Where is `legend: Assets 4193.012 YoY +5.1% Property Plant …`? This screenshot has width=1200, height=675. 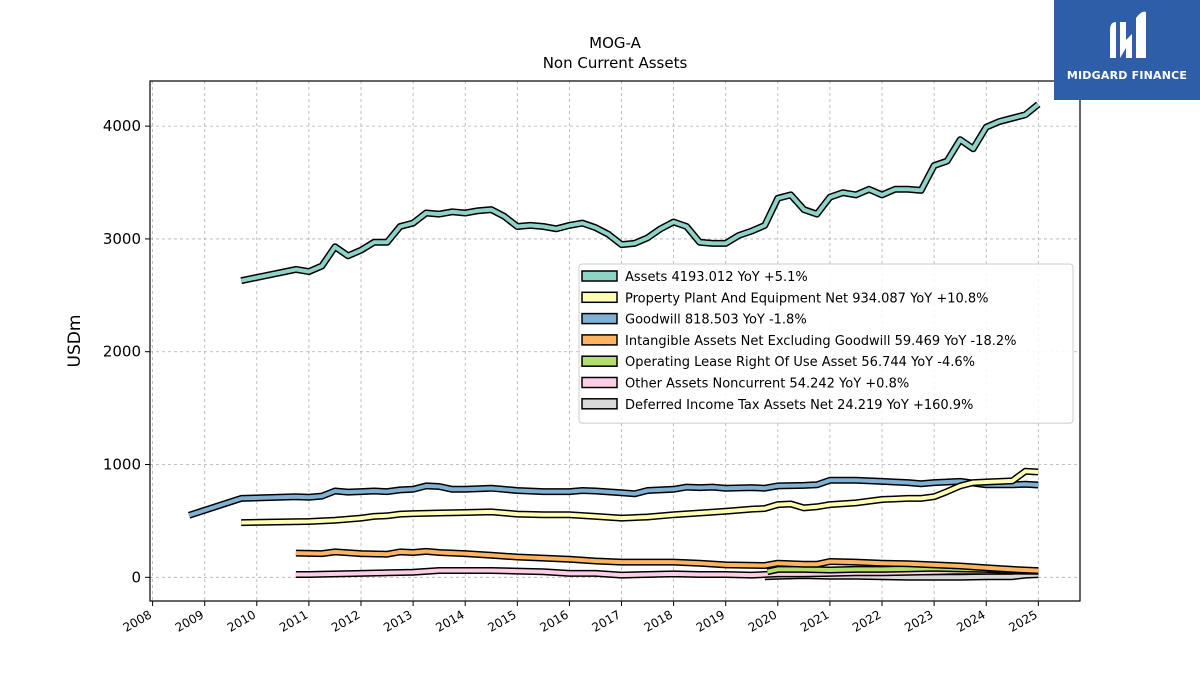 legend: Assets 4193.012 YoY +5.1% Property Plant … is located at coordinates (826, 343).